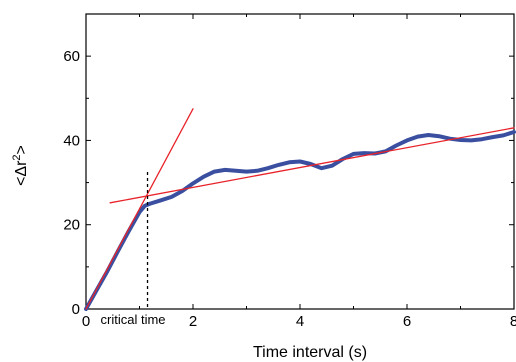 The image size is (516, 362). I want to click on y-tick-label: 20, so click(71, 225).